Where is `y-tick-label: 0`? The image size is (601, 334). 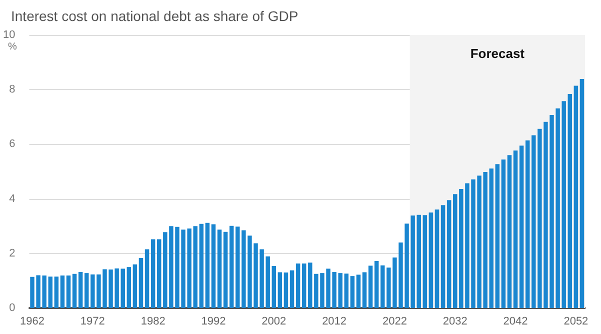
y-tick-label: 0 is located at coordinates (12, 308).